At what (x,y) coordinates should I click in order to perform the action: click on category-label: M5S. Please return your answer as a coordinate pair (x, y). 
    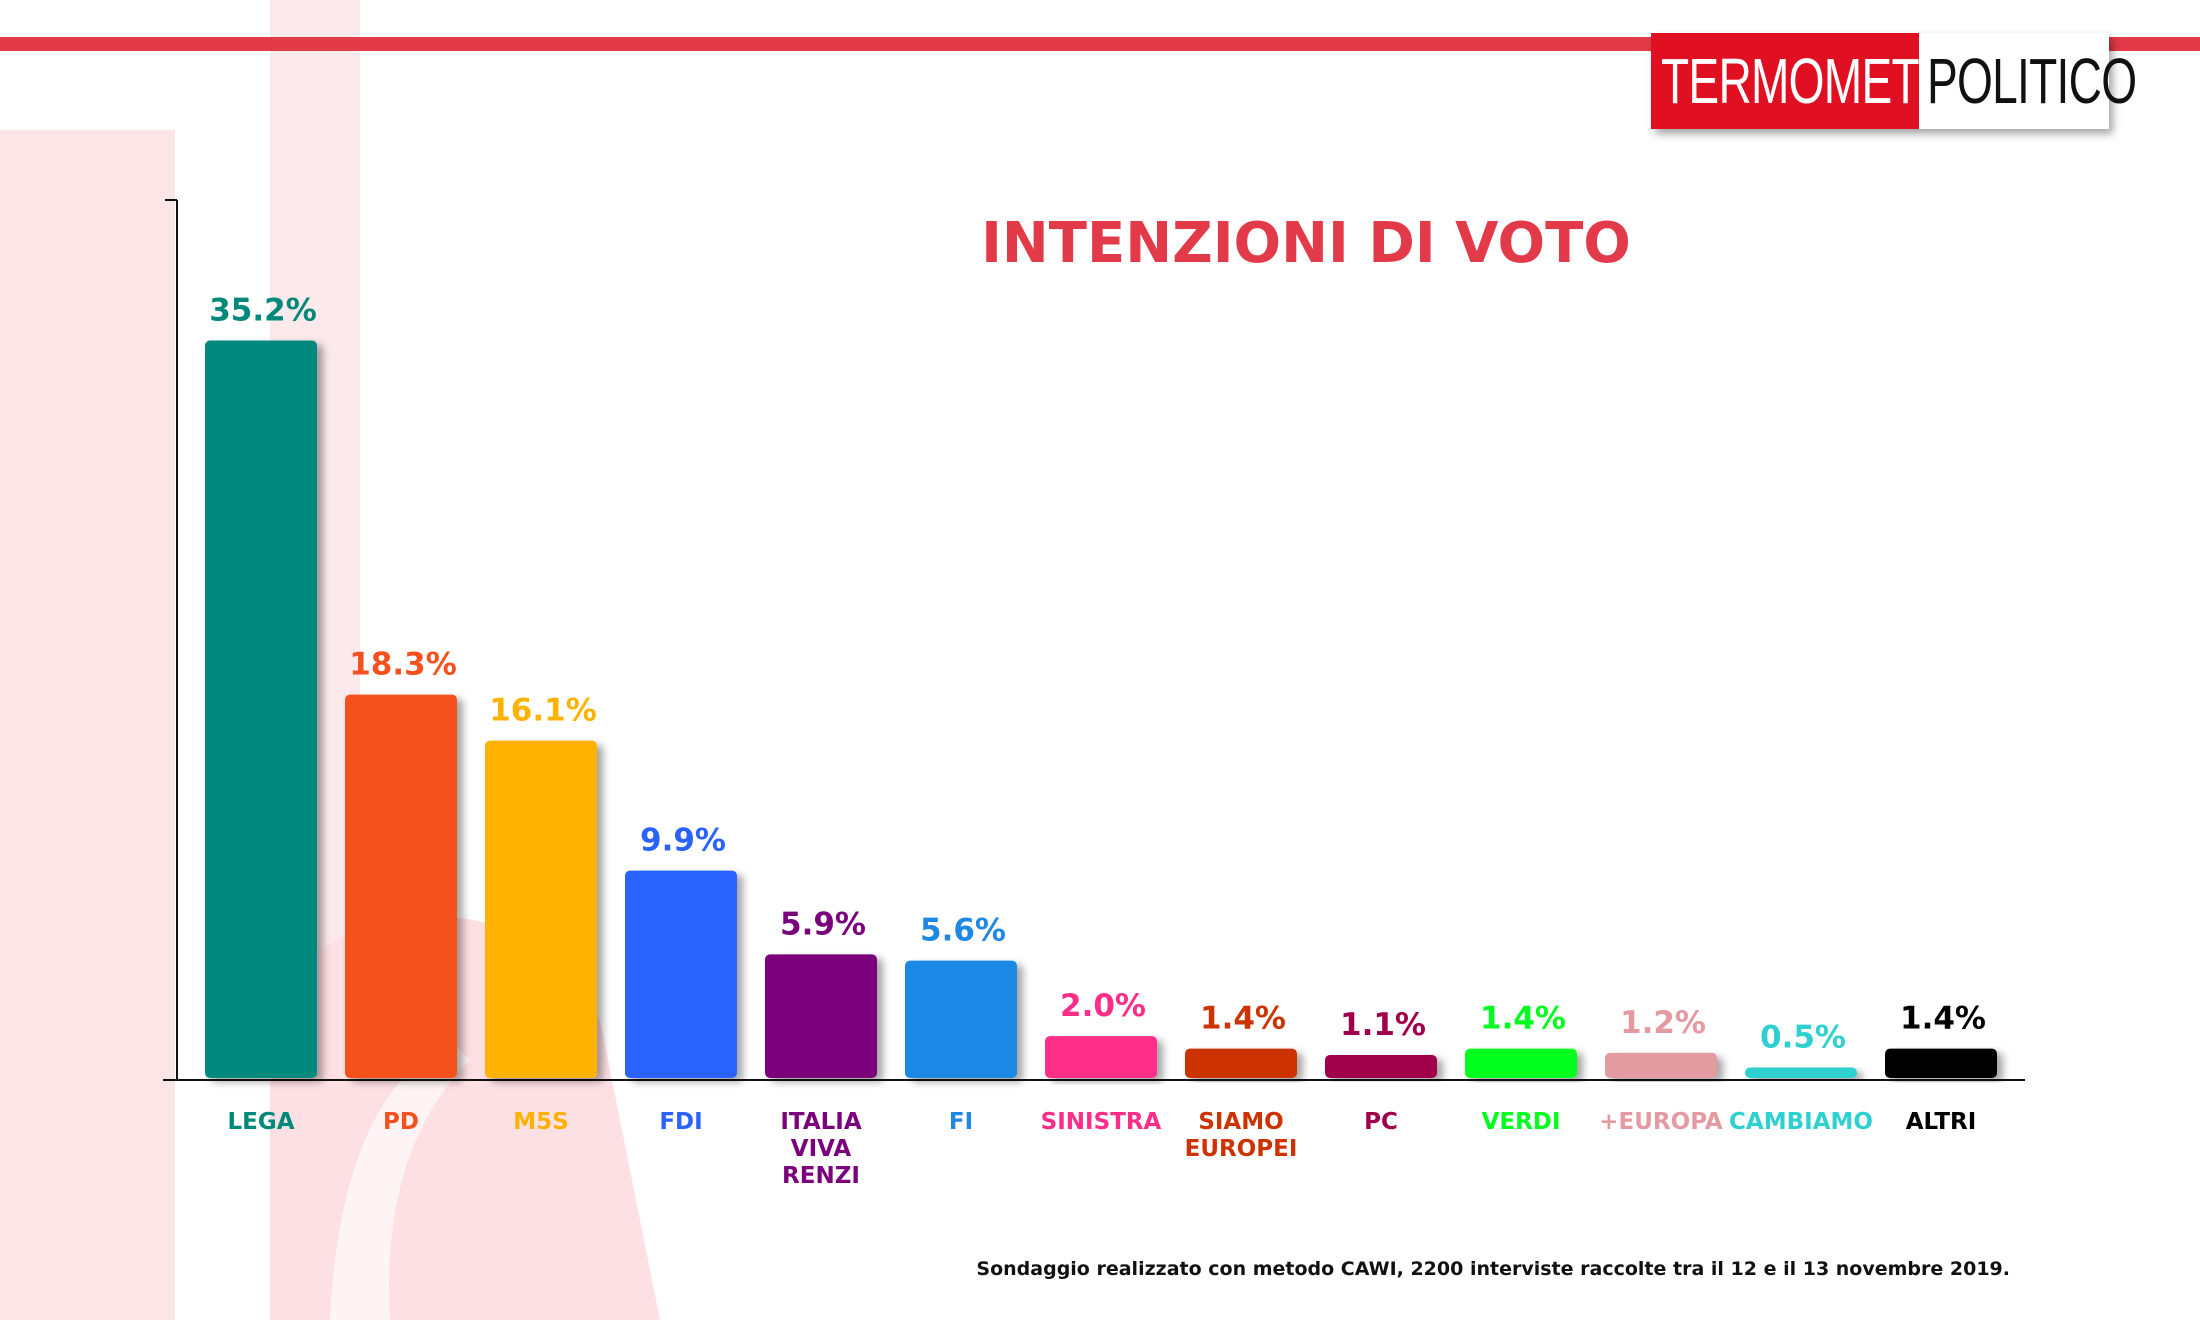
    Looking at the image, I should click on (540, 1122).